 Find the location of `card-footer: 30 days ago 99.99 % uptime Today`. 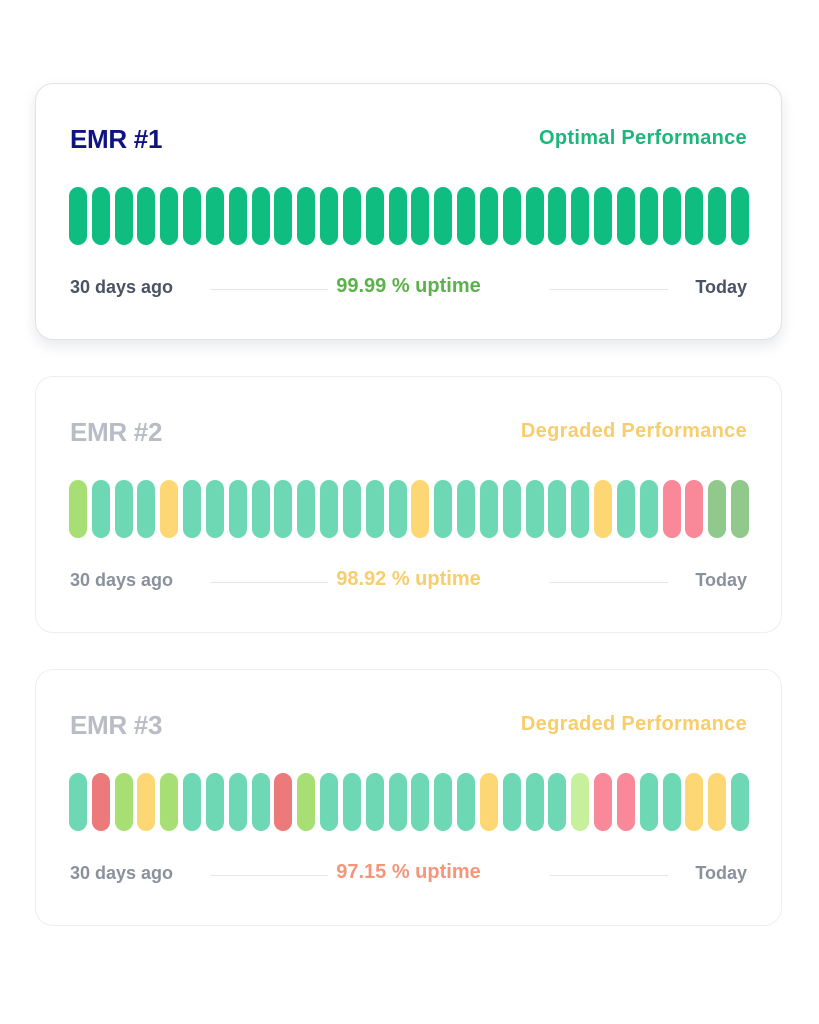

card-footer: 30 days ago 99.99 % uptime Today is located at coordinates (408, 288).